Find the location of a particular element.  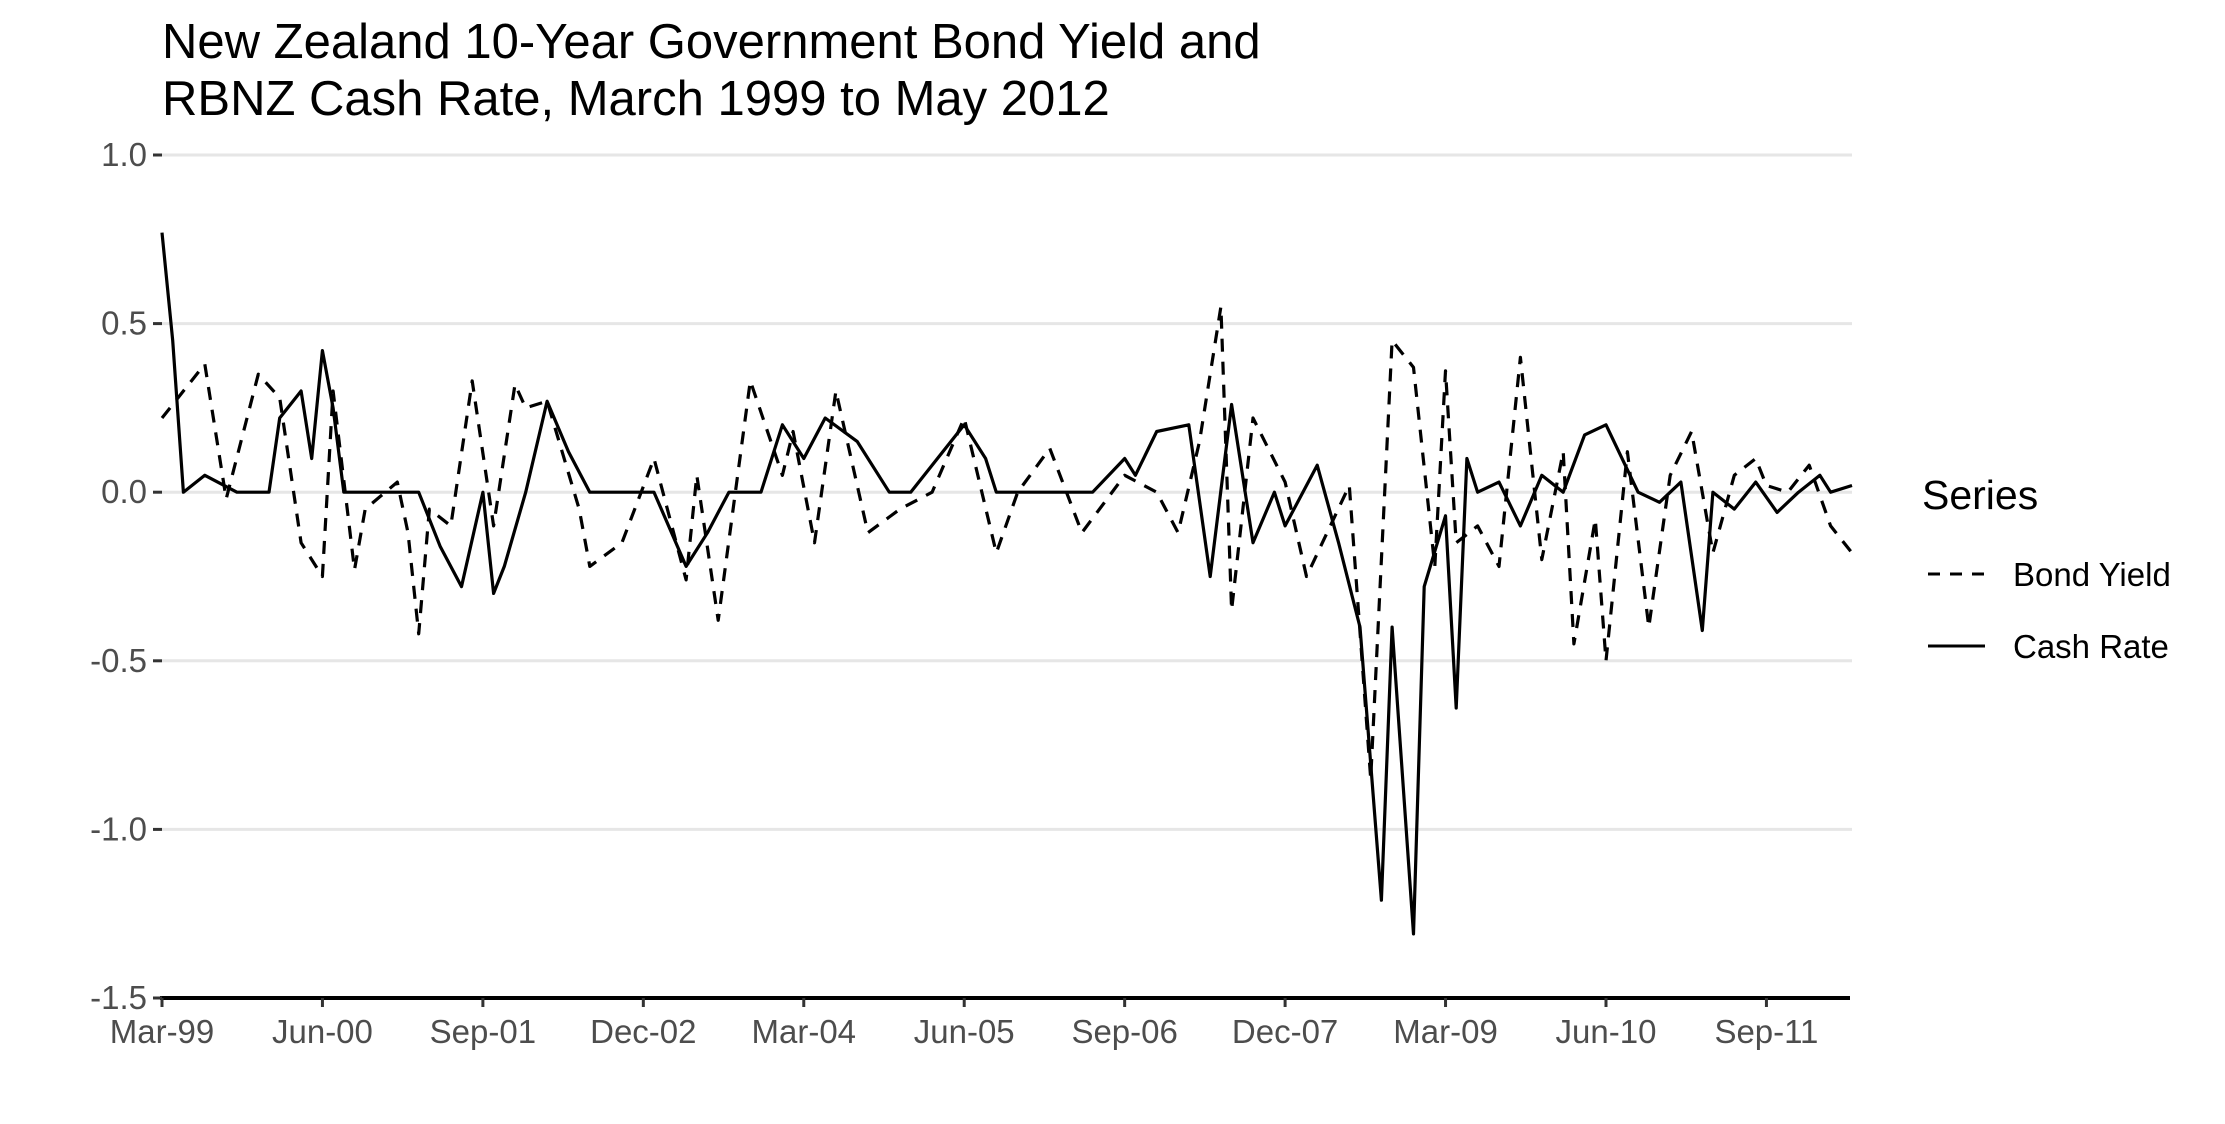

x-tick-label: Sep-06 is located at coordinates (1124, 1031).